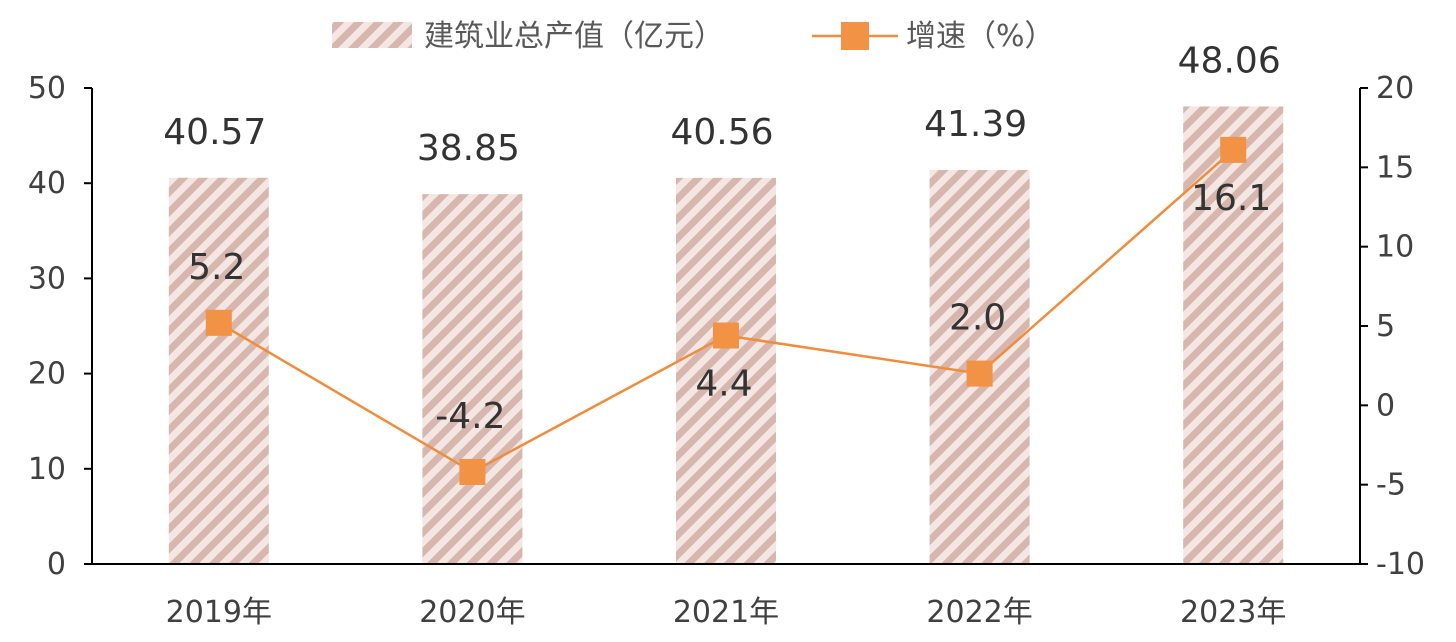 The image size is (1456, 642). Describe the element at coordinates (574, 36) in the screenshot. I see `legend-bar-label: 建筑业总产值（亿元）` at that location.